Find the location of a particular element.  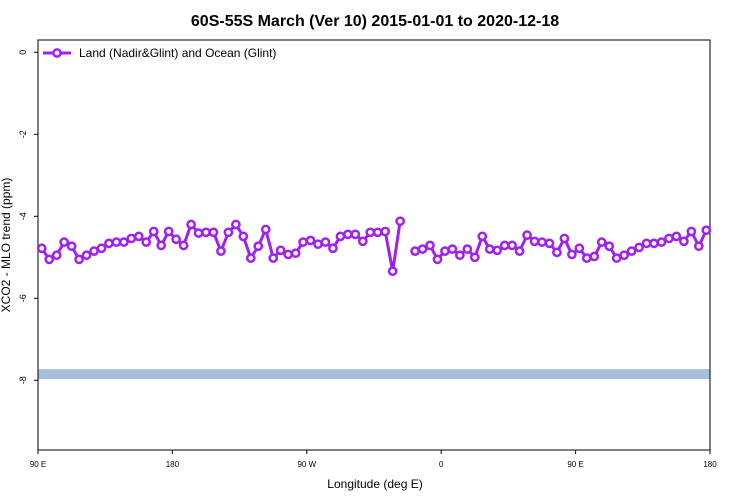

y-tick-label: -2 is located at coordinates (23, 134).